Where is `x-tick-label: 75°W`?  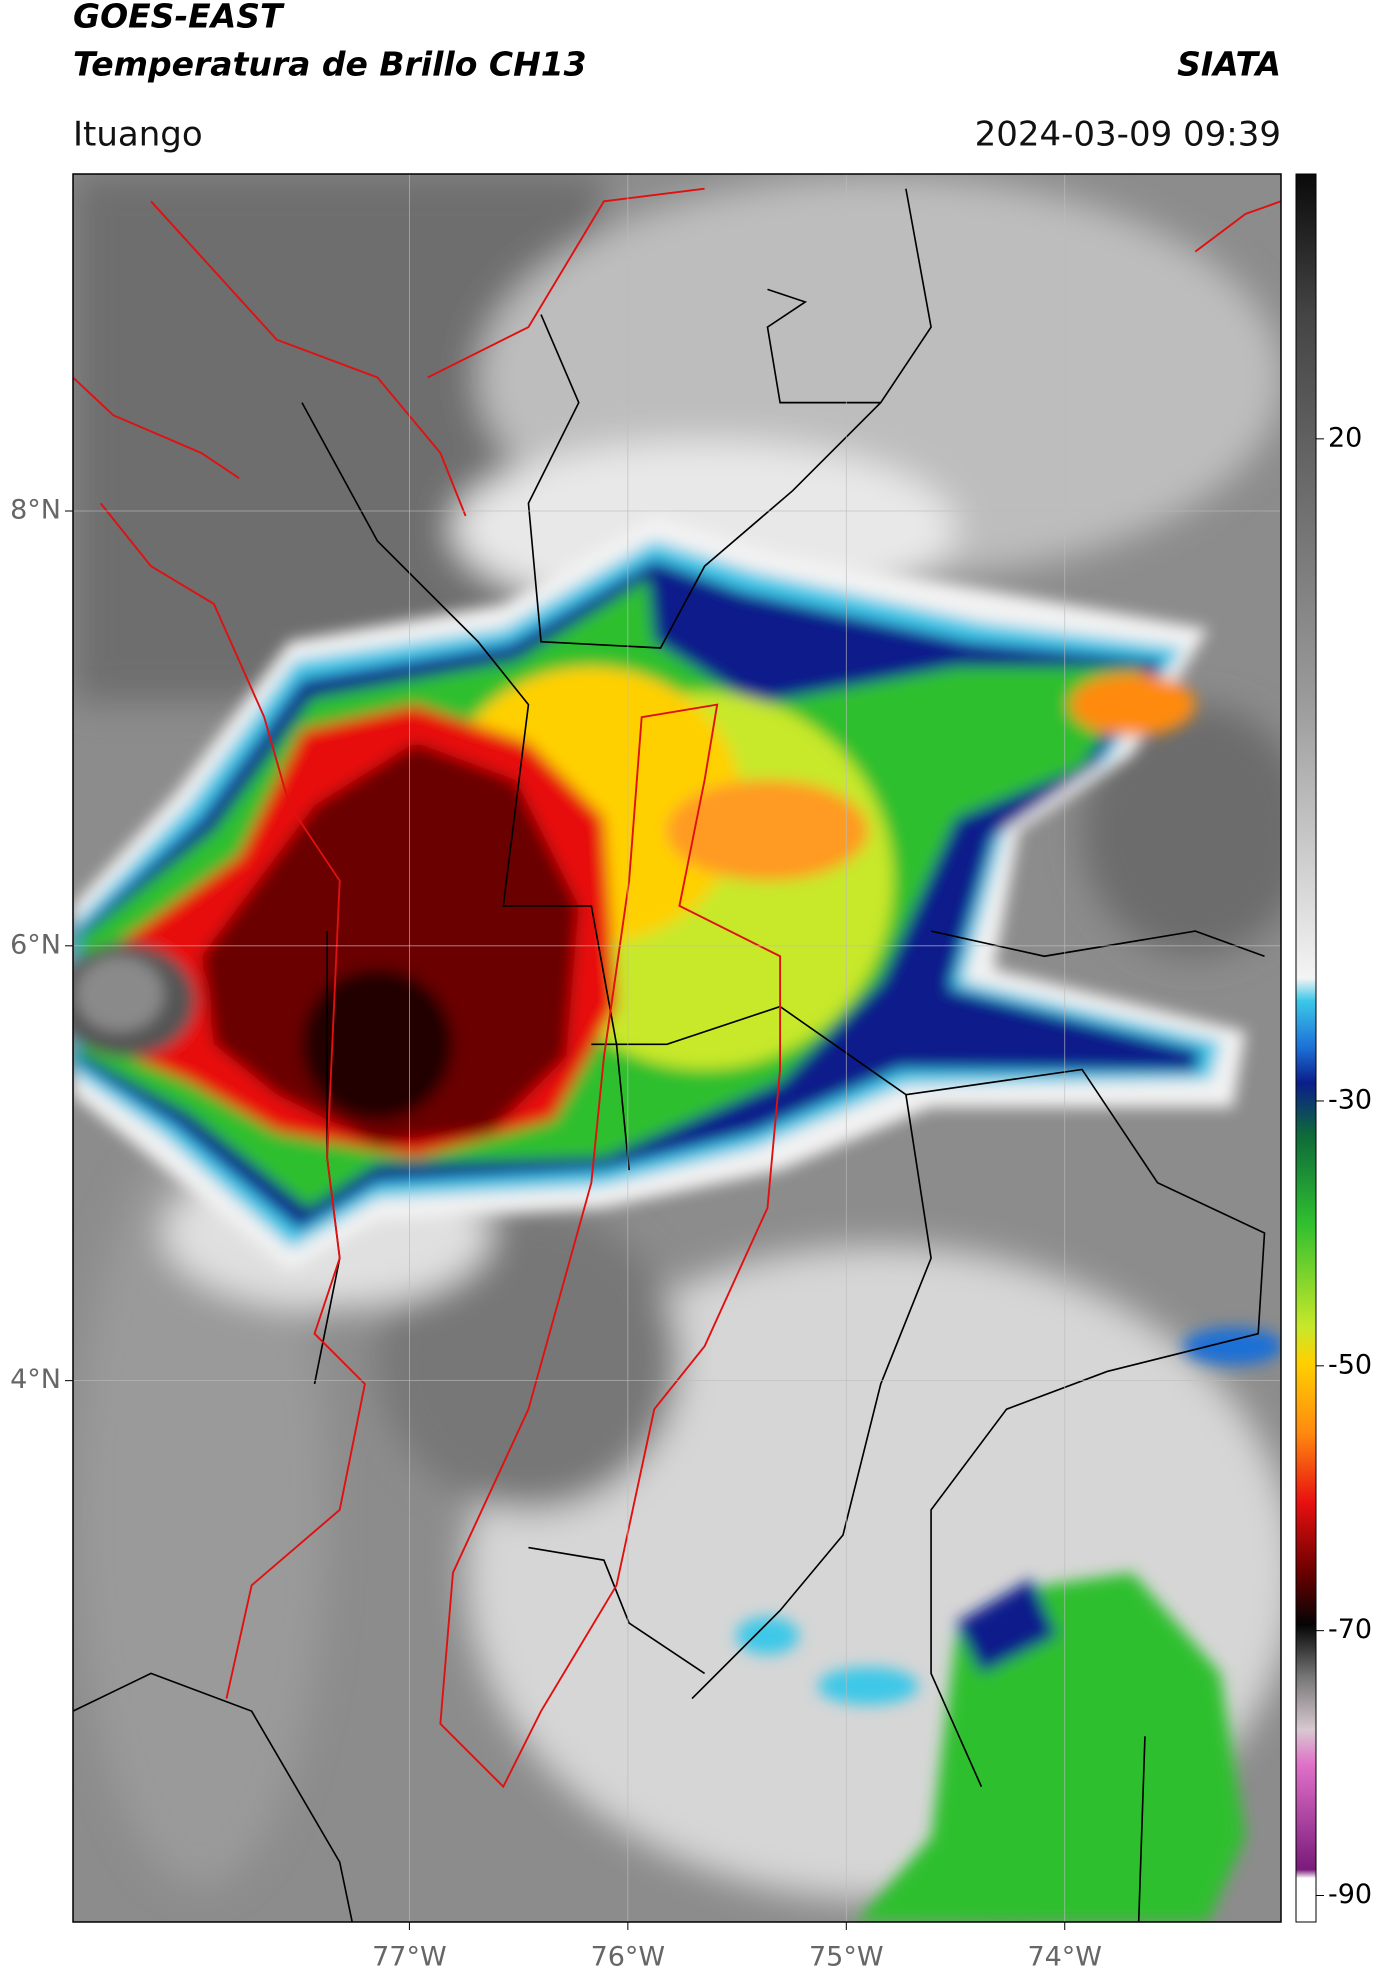
x-tick-label: 75°W is located at coordinates (846, 1957).